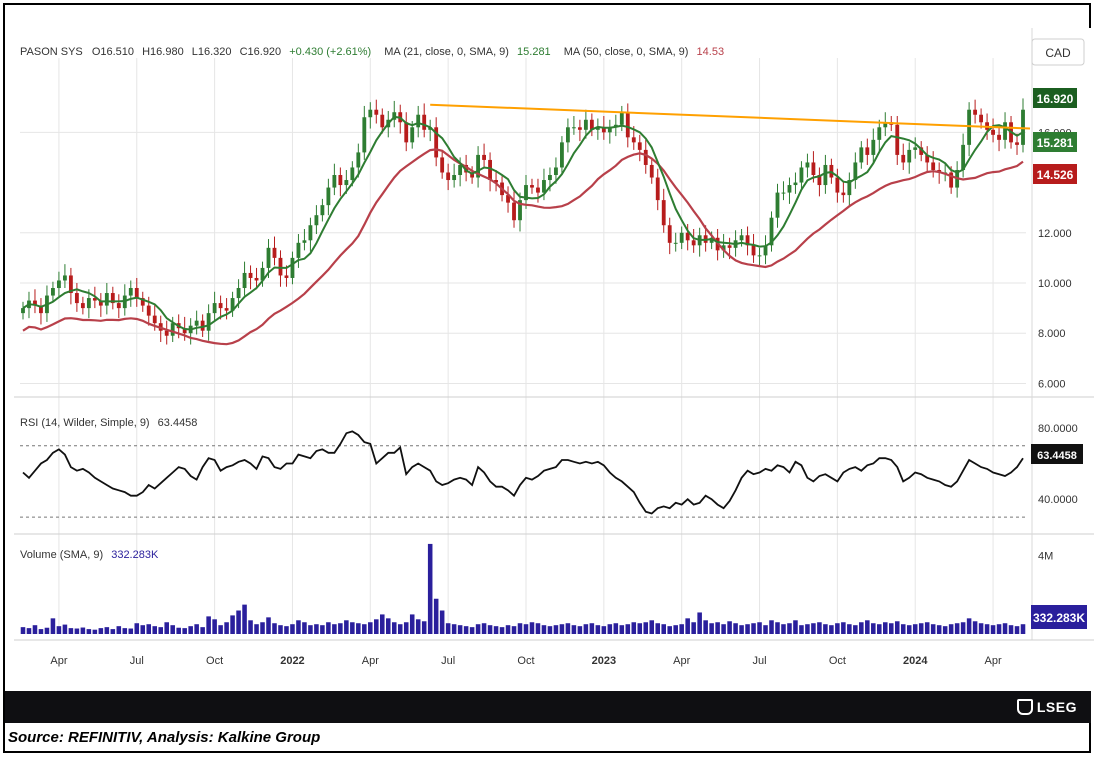  What do you see at coordinates (1056, 707) in the screenshot?
I see `lseg-wordmark: LSEG` at bounding box center [1056, 707].